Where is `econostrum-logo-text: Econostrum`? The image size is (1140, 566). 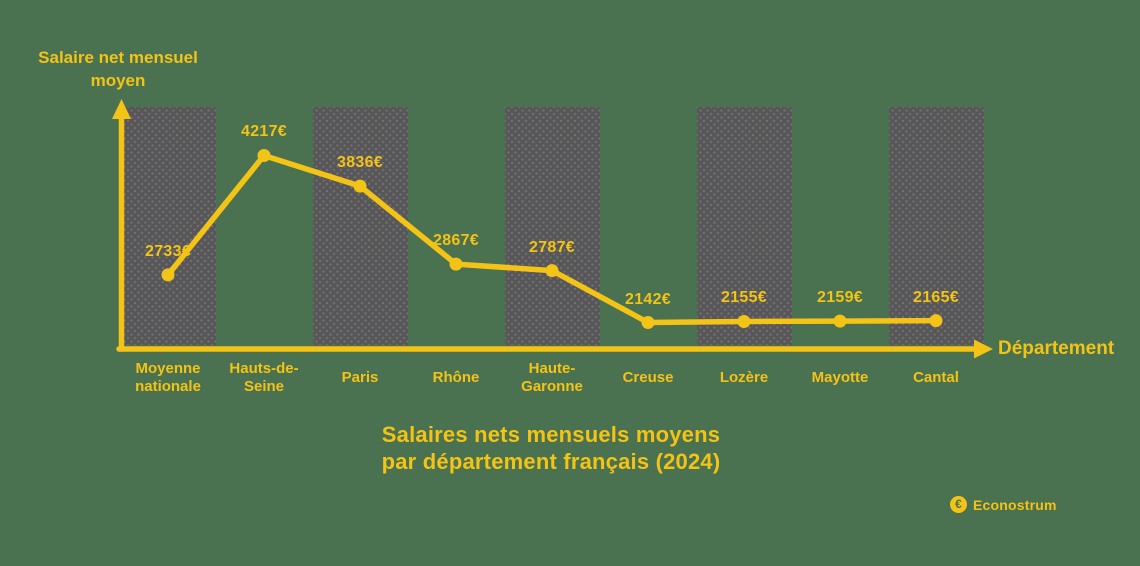 econostrum-logo-text: Econostrum is located at coordinates (1015, 504).